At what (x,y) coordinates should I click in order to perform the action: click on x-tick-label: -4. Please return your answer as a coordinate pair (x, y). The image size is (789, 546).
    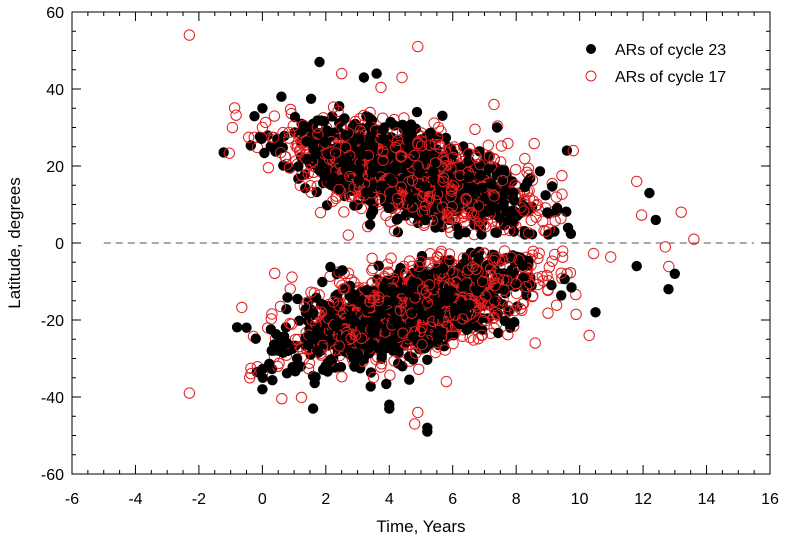
    Looking at the image, I should click on (135, 499).